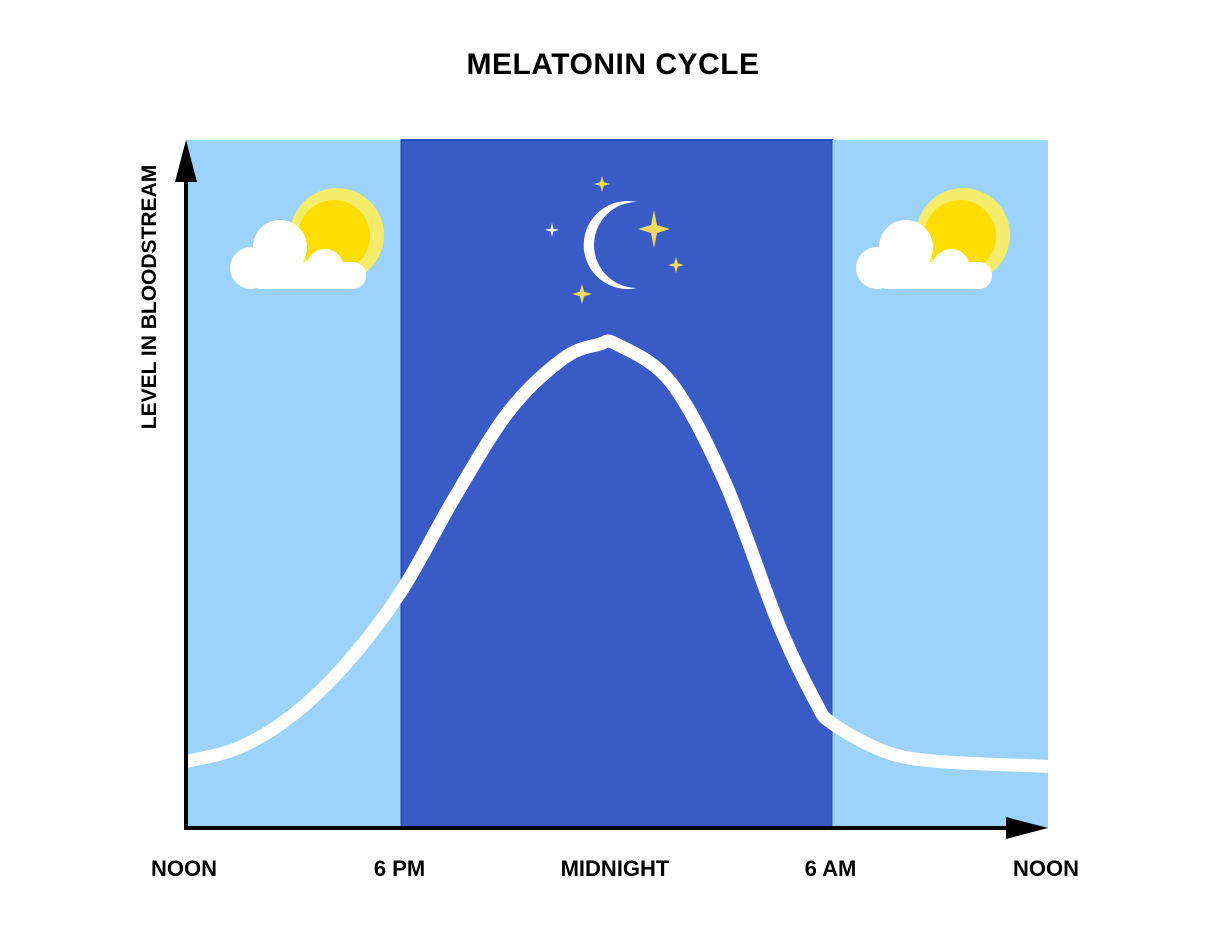 The image size is (1220, 934). Describe the element at coordinates (399, 868) in the screenshot. I see `x-tick-label: 6 PM` at that location.